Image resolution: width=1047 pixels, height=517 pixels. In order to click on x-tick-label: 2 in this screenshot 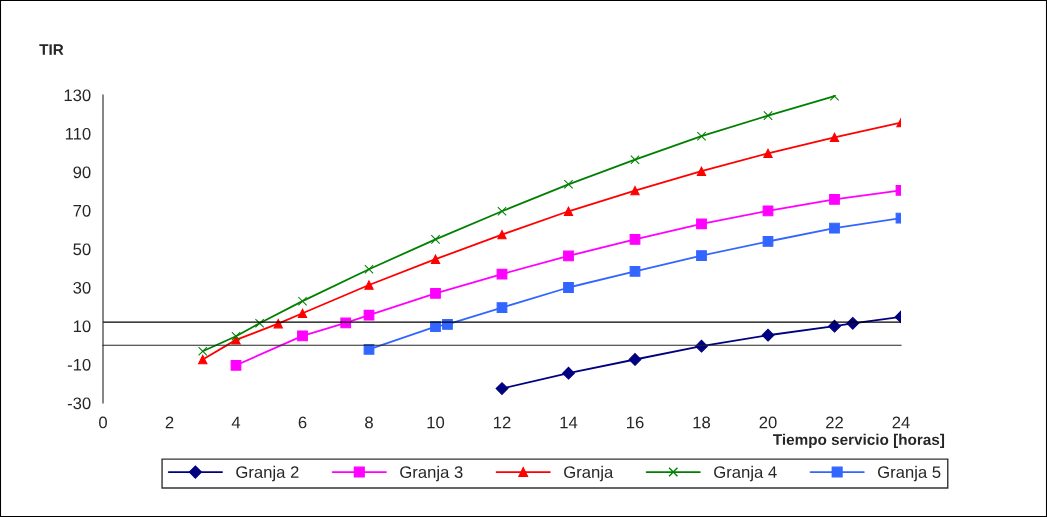, I will do `click(169, 422)`.